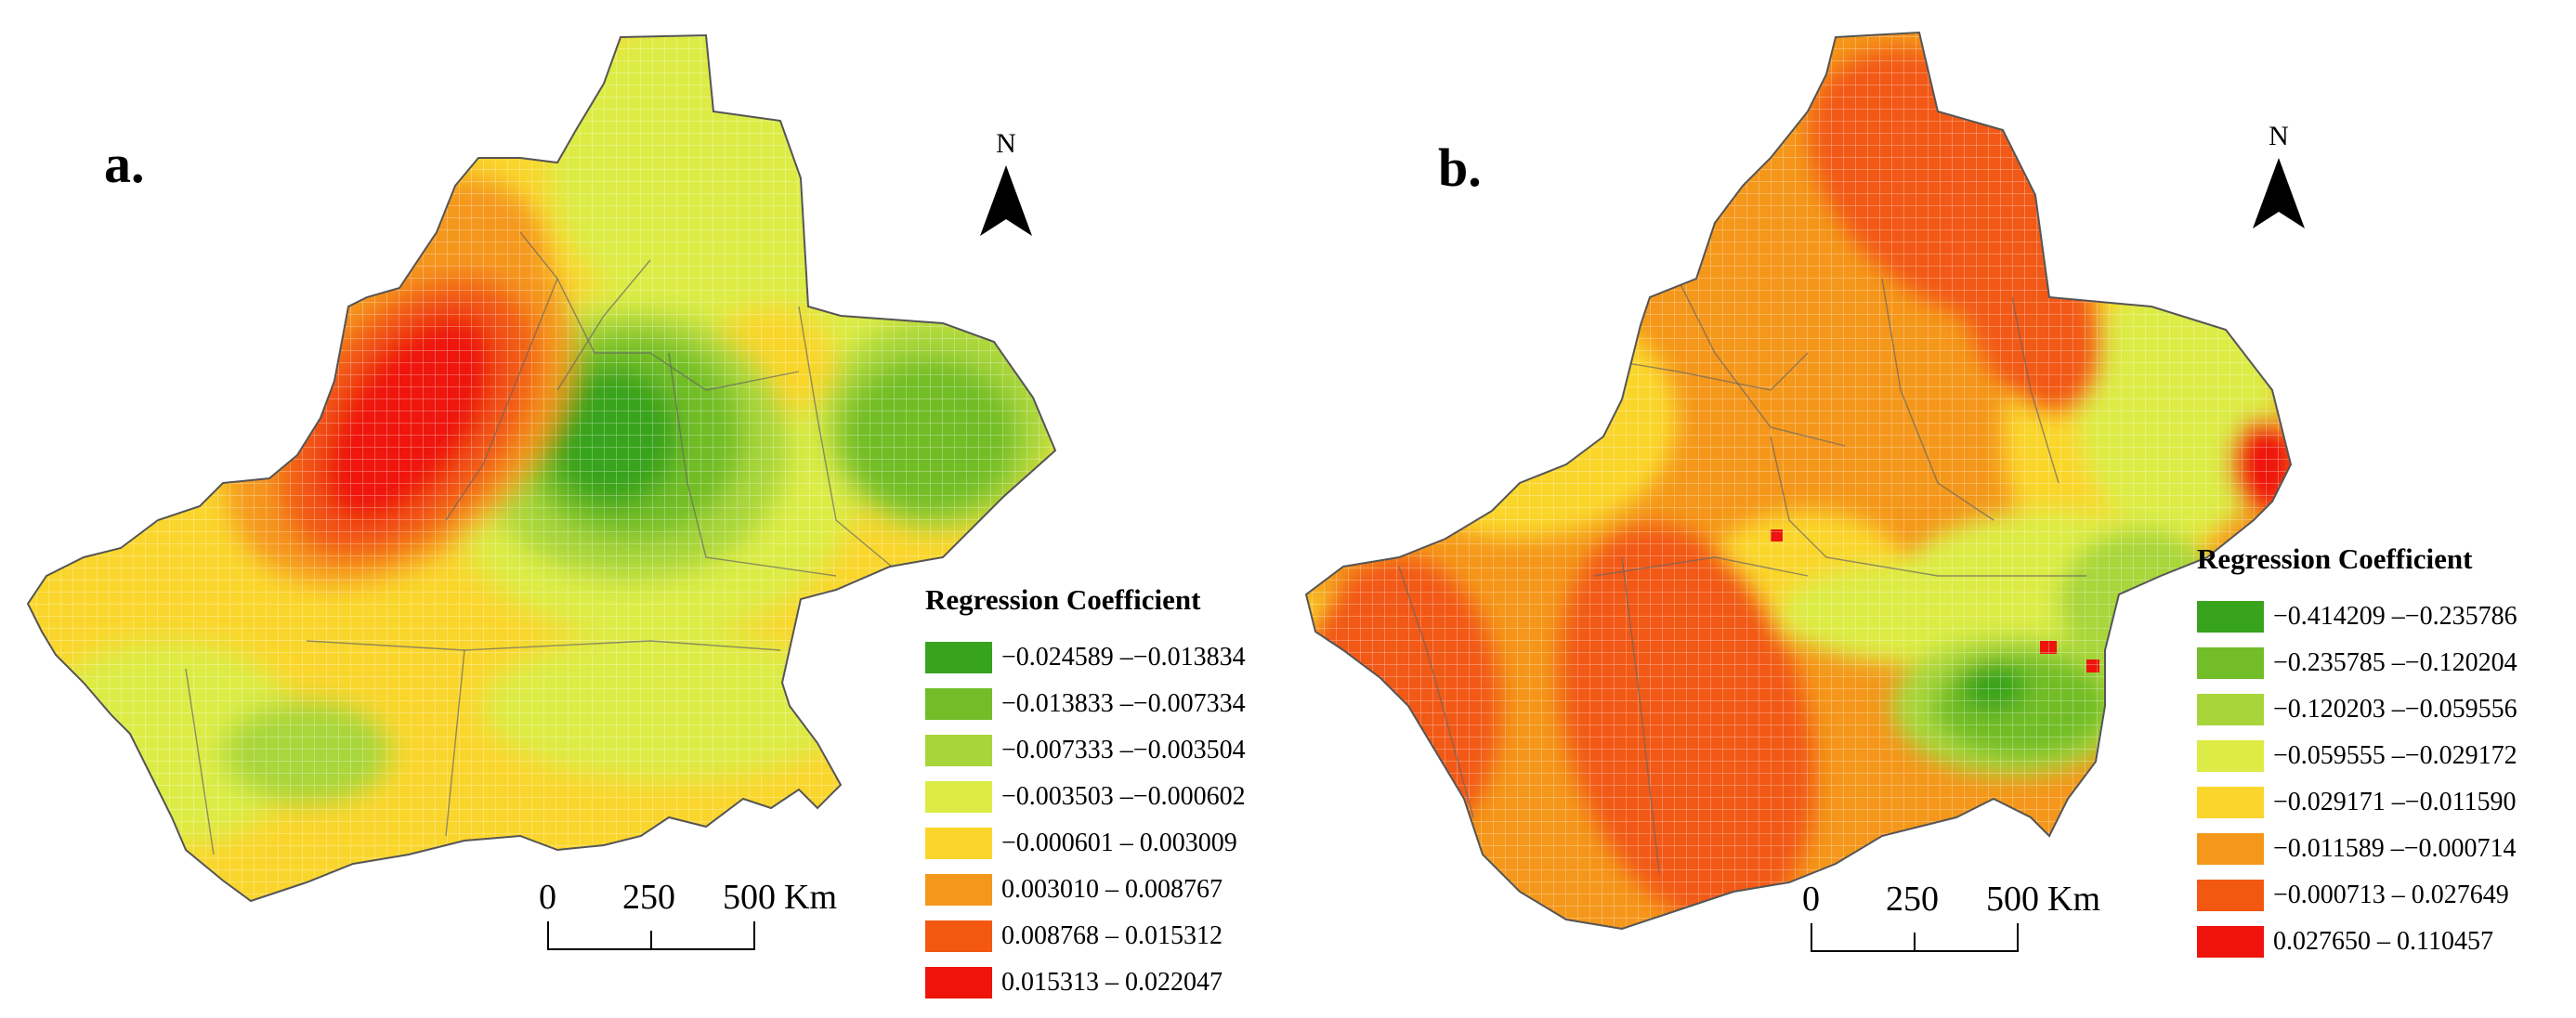 Image resolution: width=2576 pixels, height=1018 pixels. I want to click on north-arrow-b: N, so click(2279, 175).